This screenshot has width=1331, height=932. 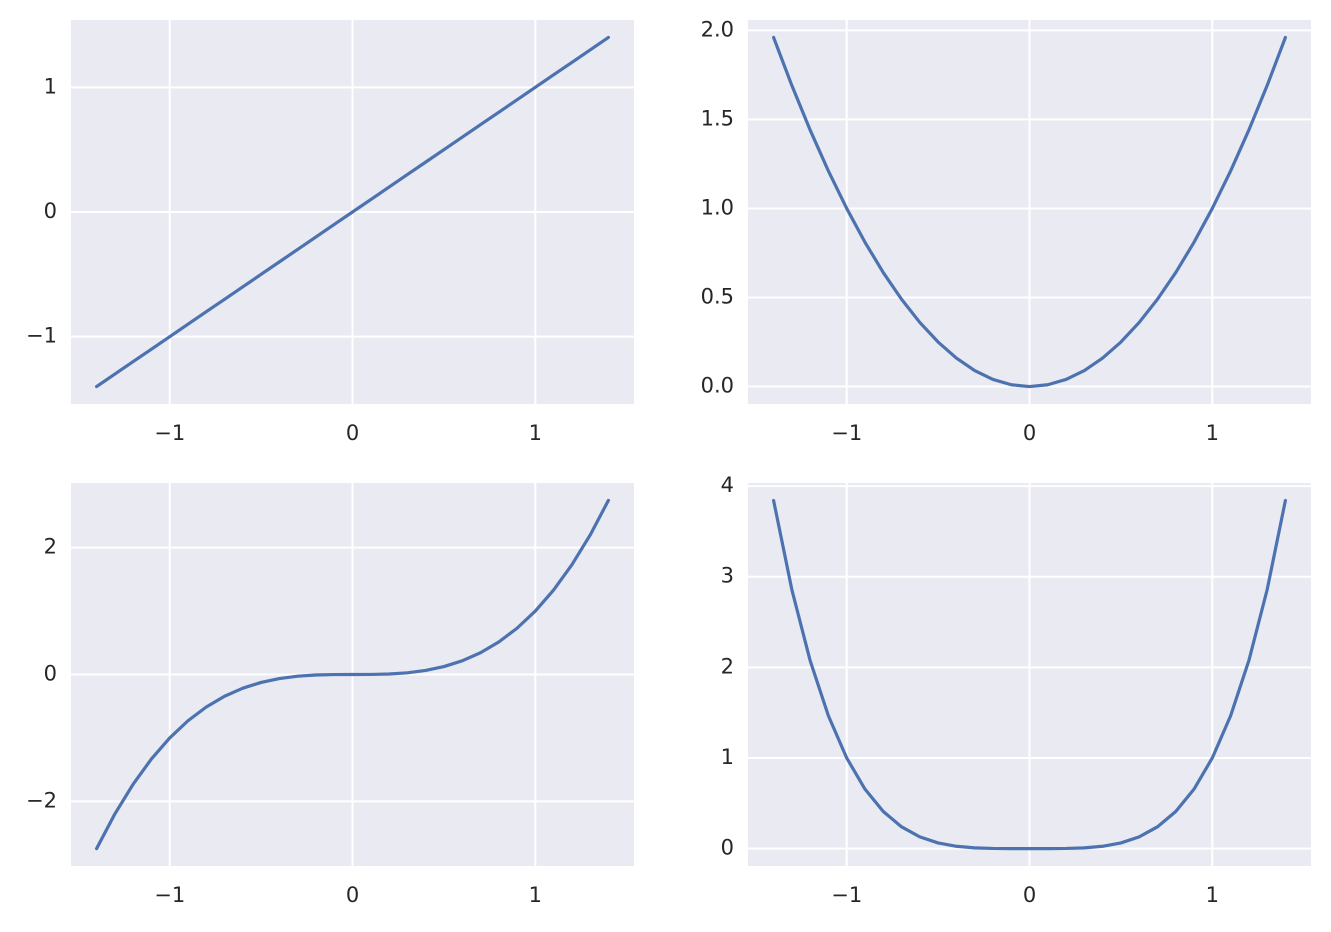 What do you see at coordinates (727, 485) in the screenshot?
I see `y-tick-label: 4` at bounding box center [727, 485].